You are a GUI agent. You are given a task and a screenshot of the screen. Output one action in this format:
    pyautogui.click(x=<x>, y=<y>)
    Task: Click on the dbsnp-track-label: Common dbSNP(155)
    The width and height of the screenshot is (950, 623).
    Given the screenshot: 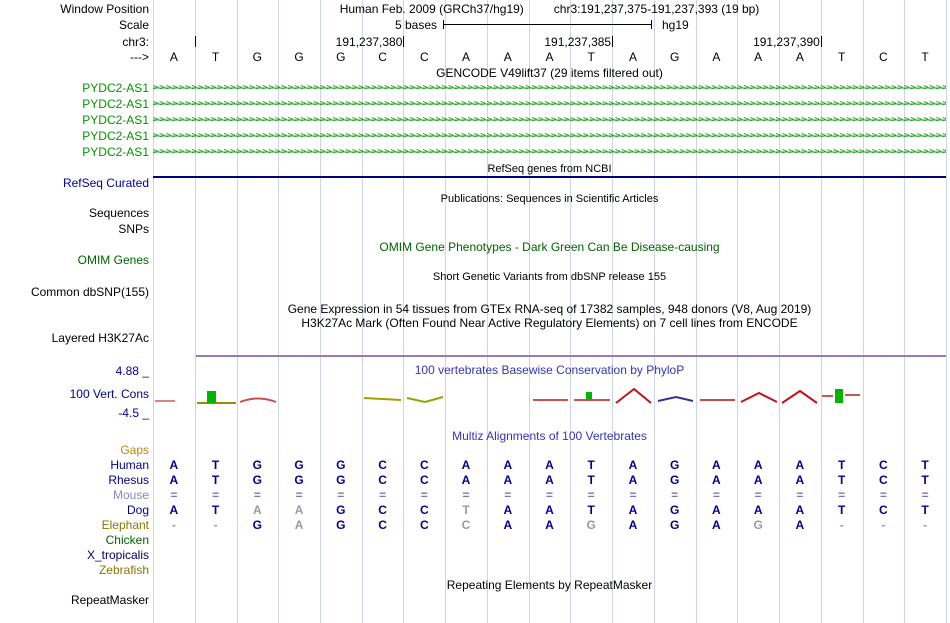 What is the action you would take?
    pyautogui.click(x=89, y=292)
    